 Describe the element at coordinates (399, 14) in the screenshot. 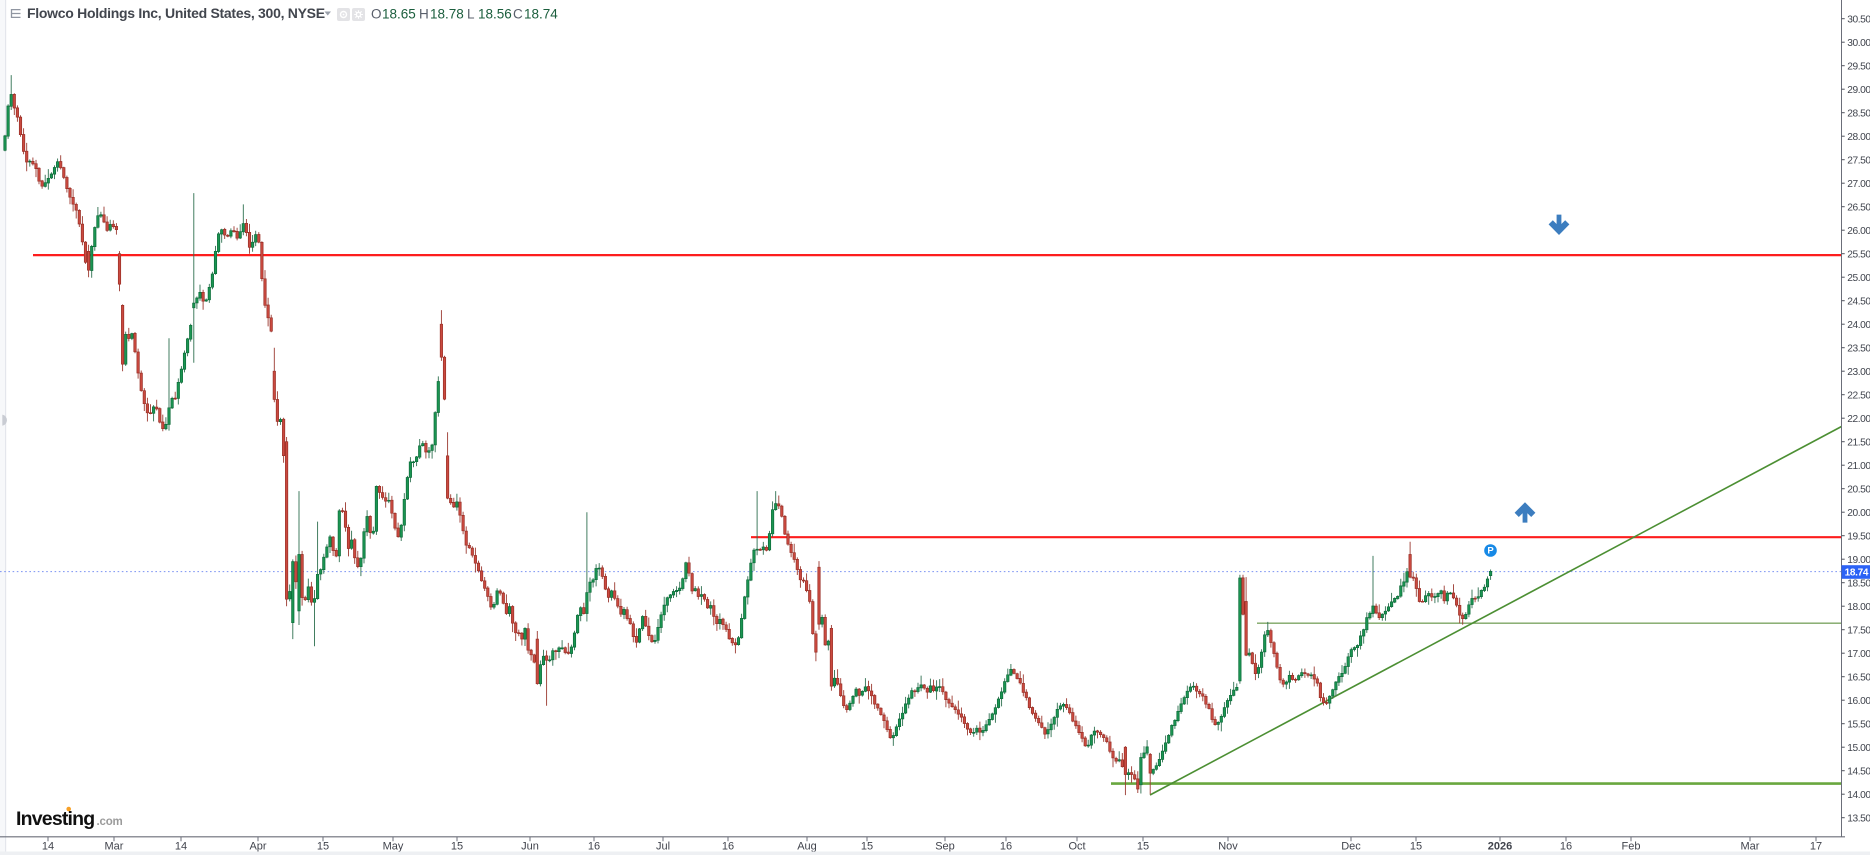

I see `svg-text: 18.65` at that location.